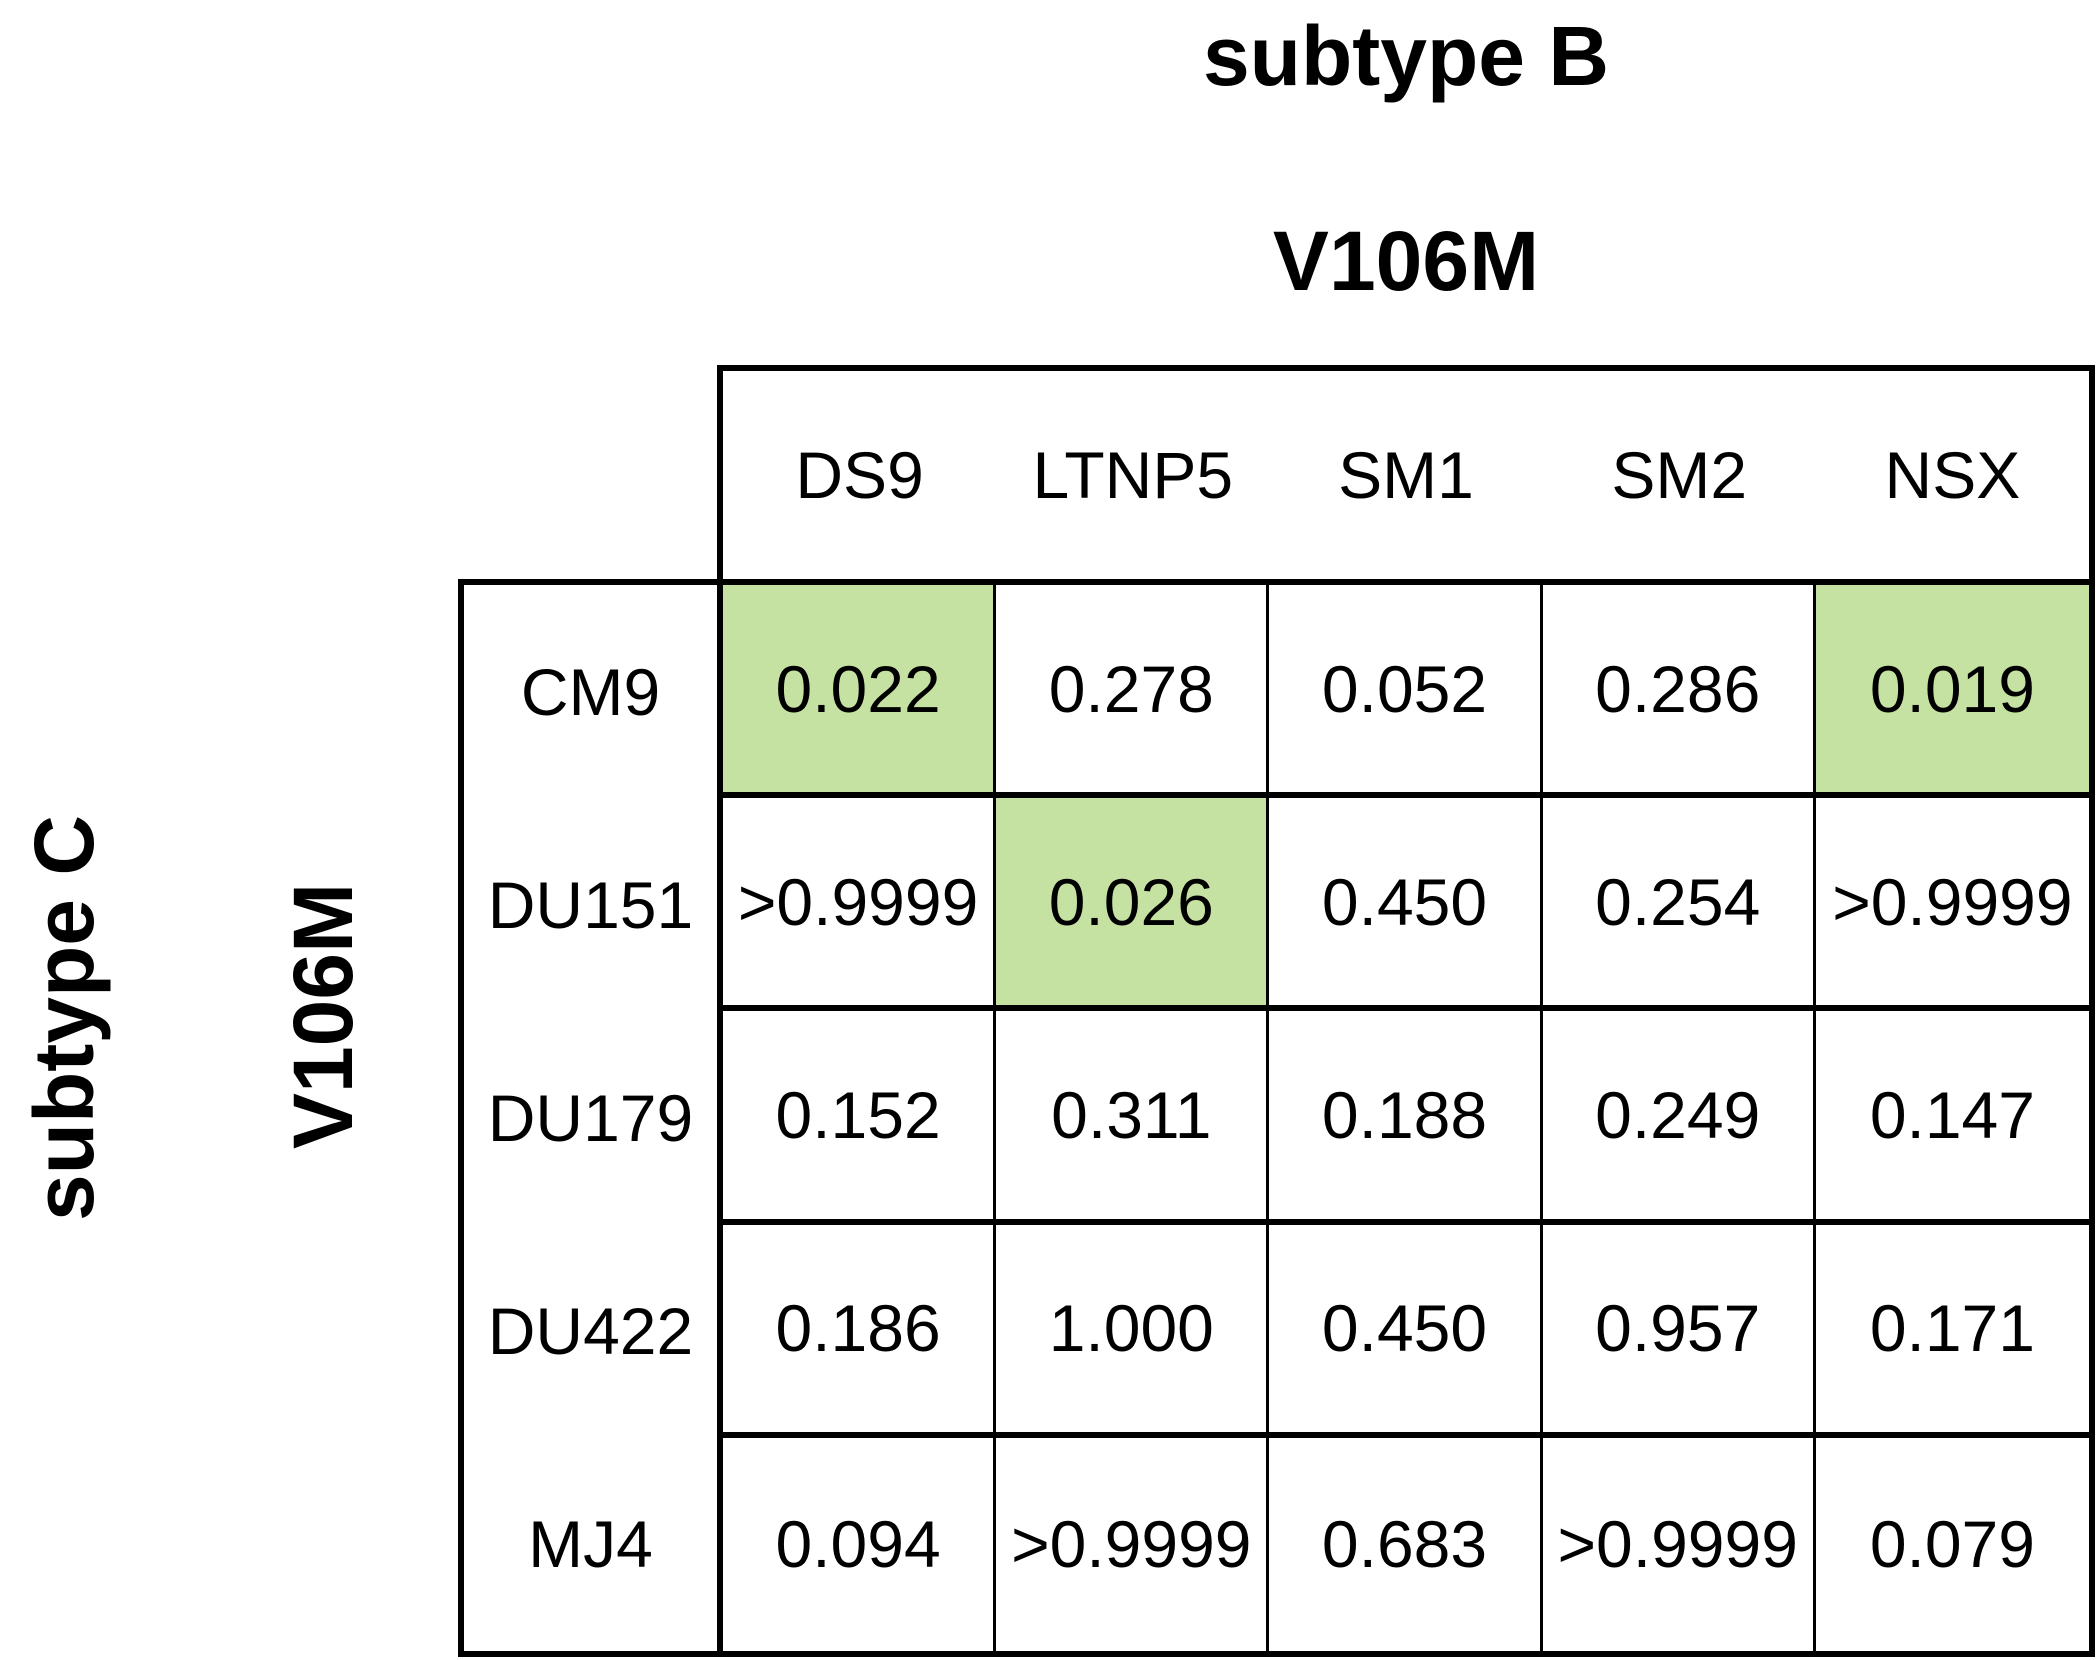 The image size is (2099, 1660). Describe the element at coordinates (590, 1331) in the screenshot. I see `row-label-du422: DU422` at that location.